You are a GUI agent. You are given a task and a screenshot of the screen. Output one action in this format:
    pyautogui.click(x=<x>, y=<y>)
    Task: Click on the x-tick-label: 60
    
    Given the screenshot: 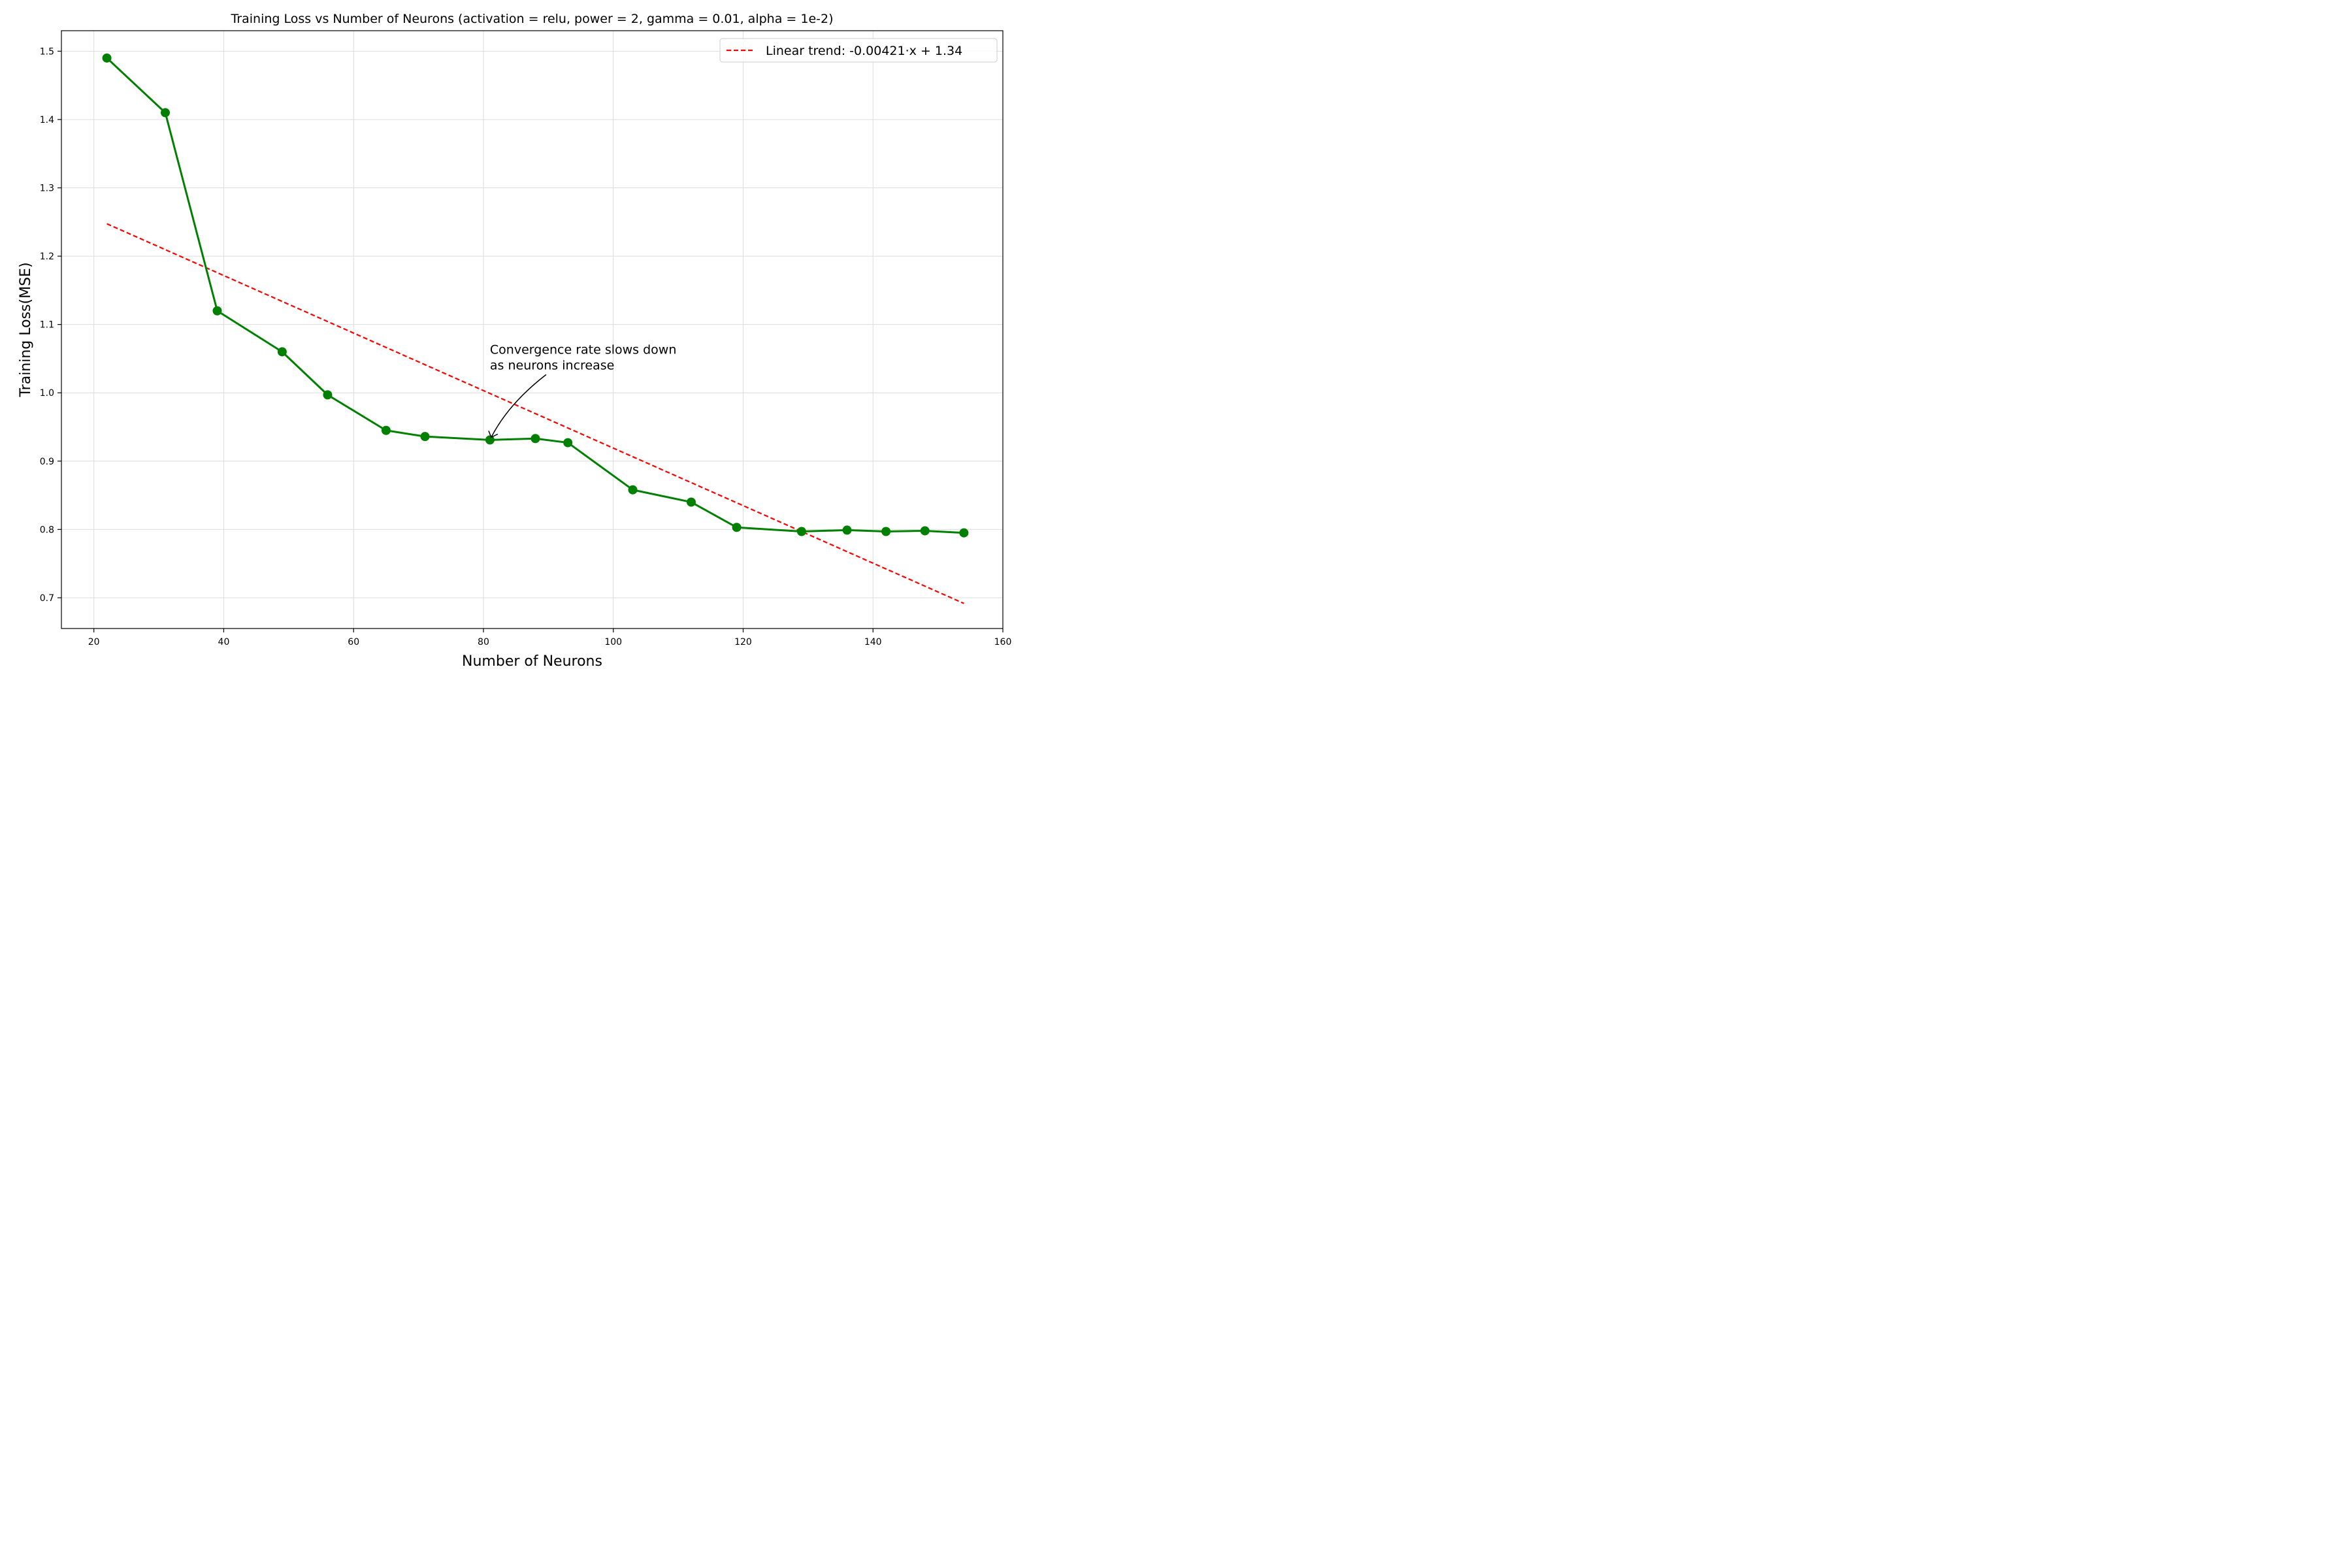 What is the action you would take?
    pyautogui.click(x=353, y=642)
    